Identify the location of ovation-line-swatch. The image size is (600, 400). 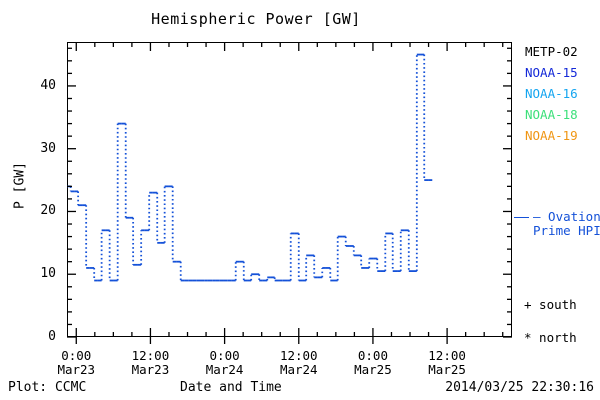
(521, 217).